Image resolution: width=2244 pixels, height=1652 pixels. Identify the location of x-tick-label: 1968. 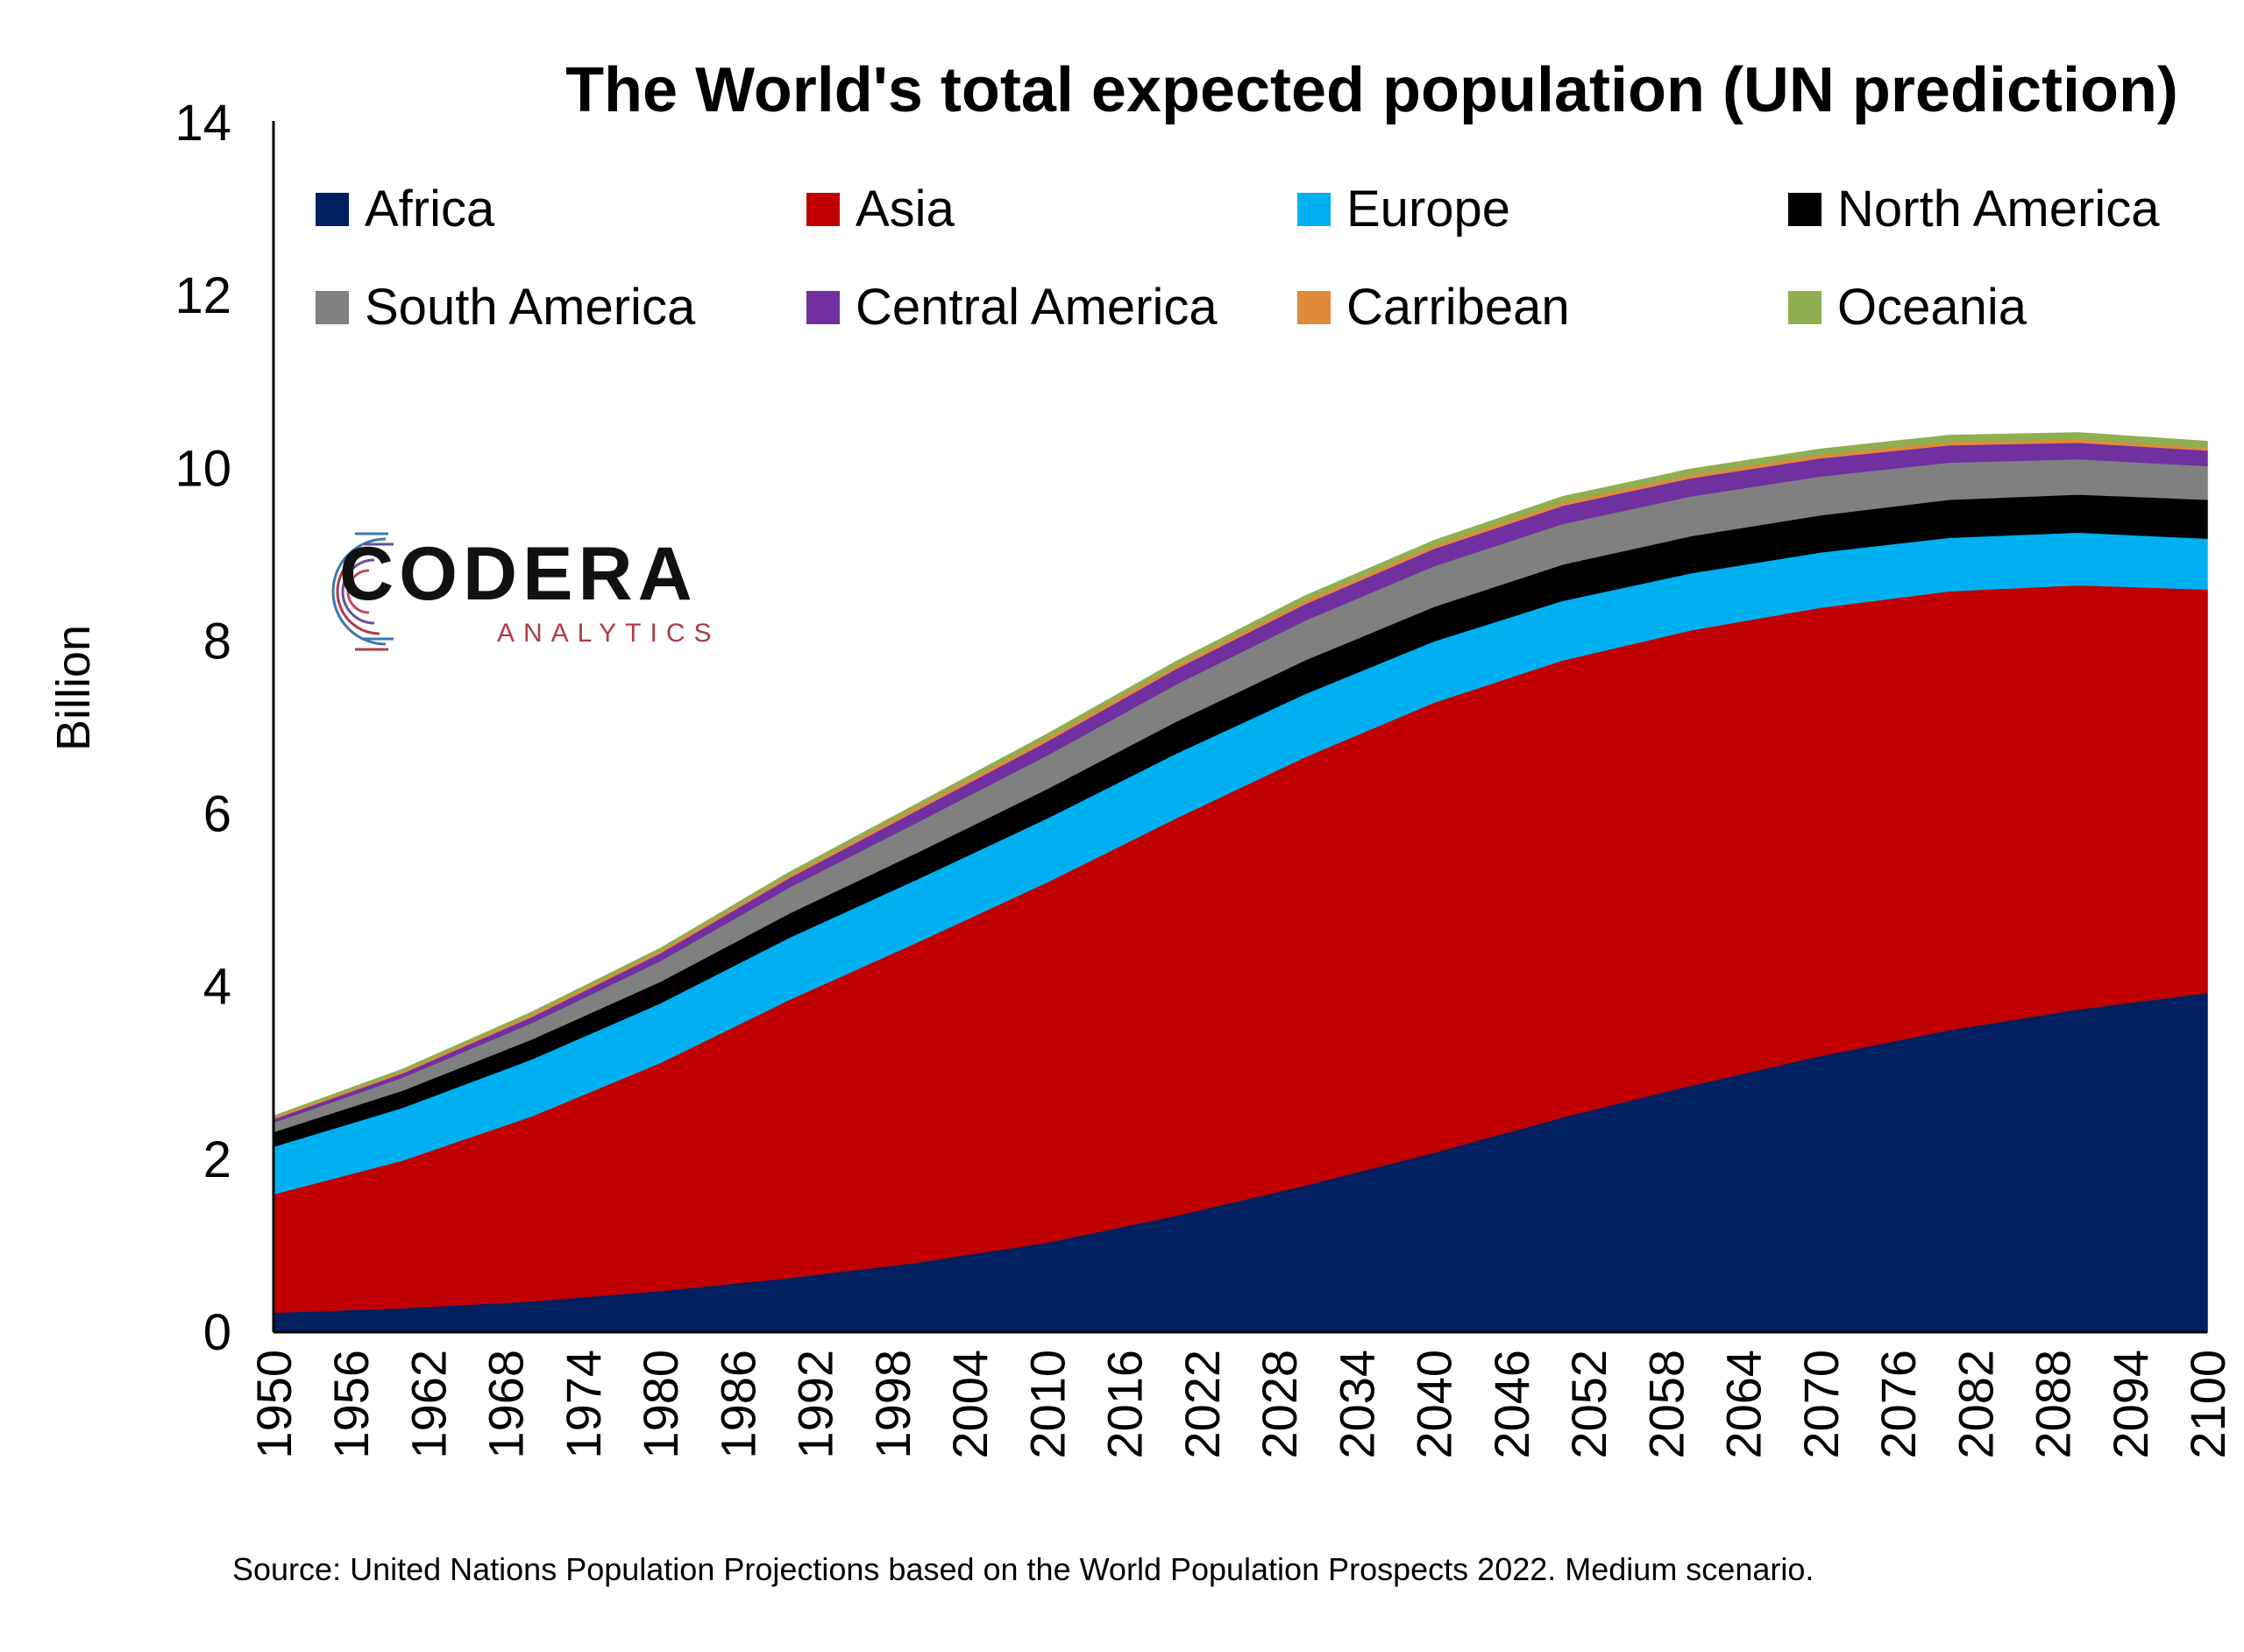
(507, 1404).